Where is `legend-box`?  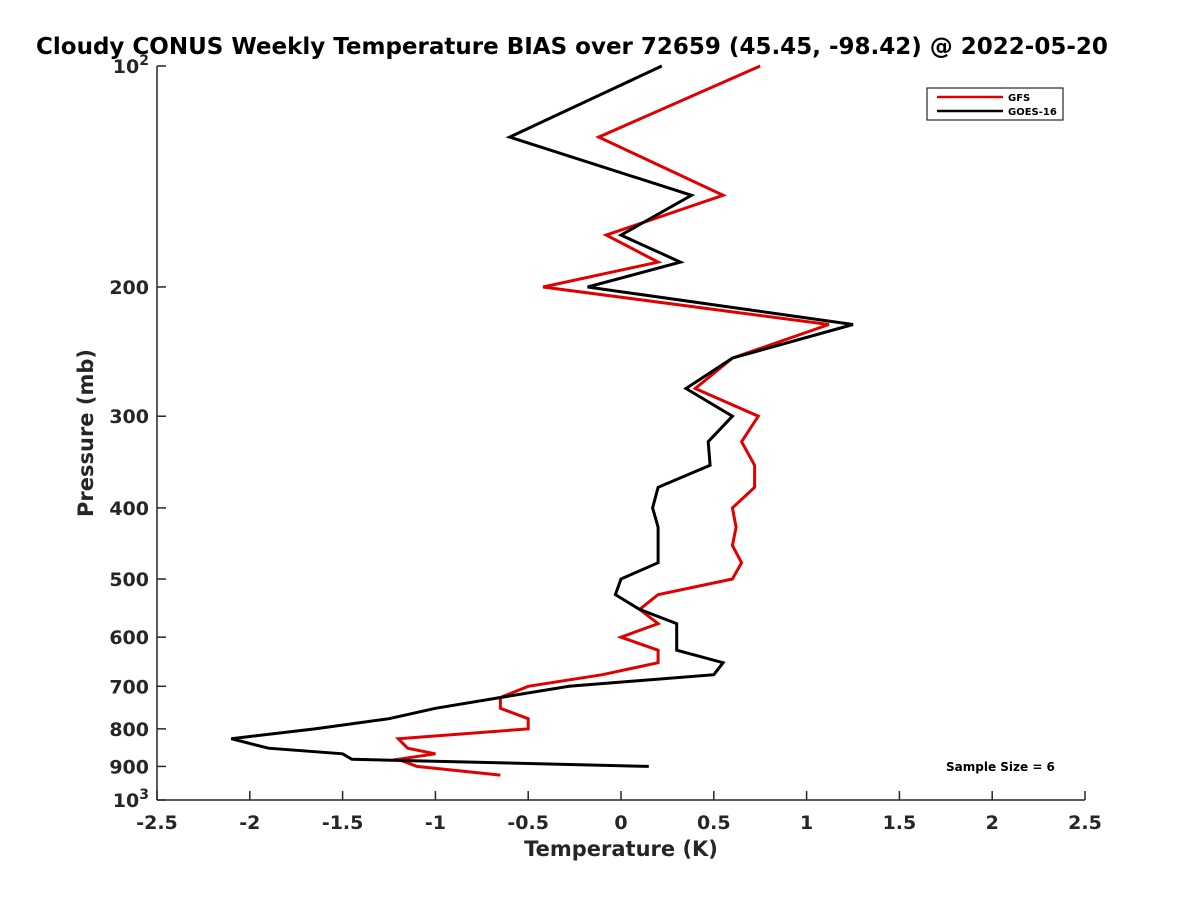 legend-box is located at coordinates (995, 104).